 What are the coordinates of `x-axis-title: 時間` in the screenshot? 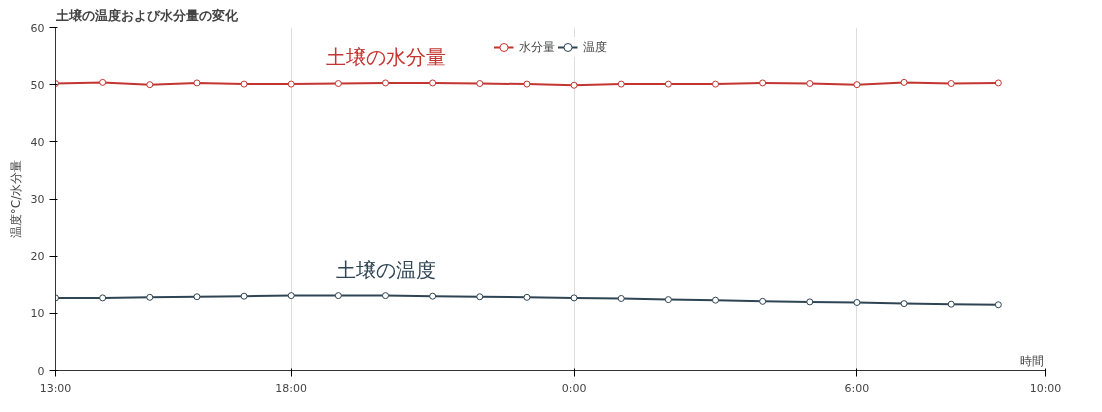 It's located at (1031, 360).